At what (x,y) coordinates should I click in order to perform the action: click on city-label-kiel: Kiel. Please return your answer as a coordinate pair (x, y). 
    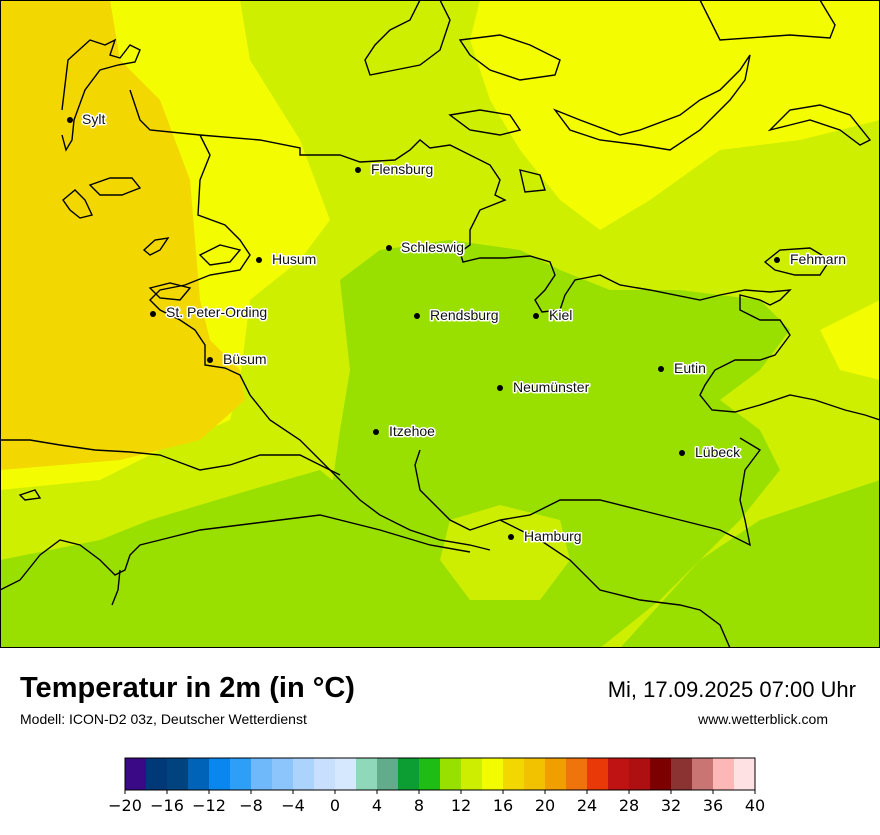
    Looking at the image, I should click on (560, 315).